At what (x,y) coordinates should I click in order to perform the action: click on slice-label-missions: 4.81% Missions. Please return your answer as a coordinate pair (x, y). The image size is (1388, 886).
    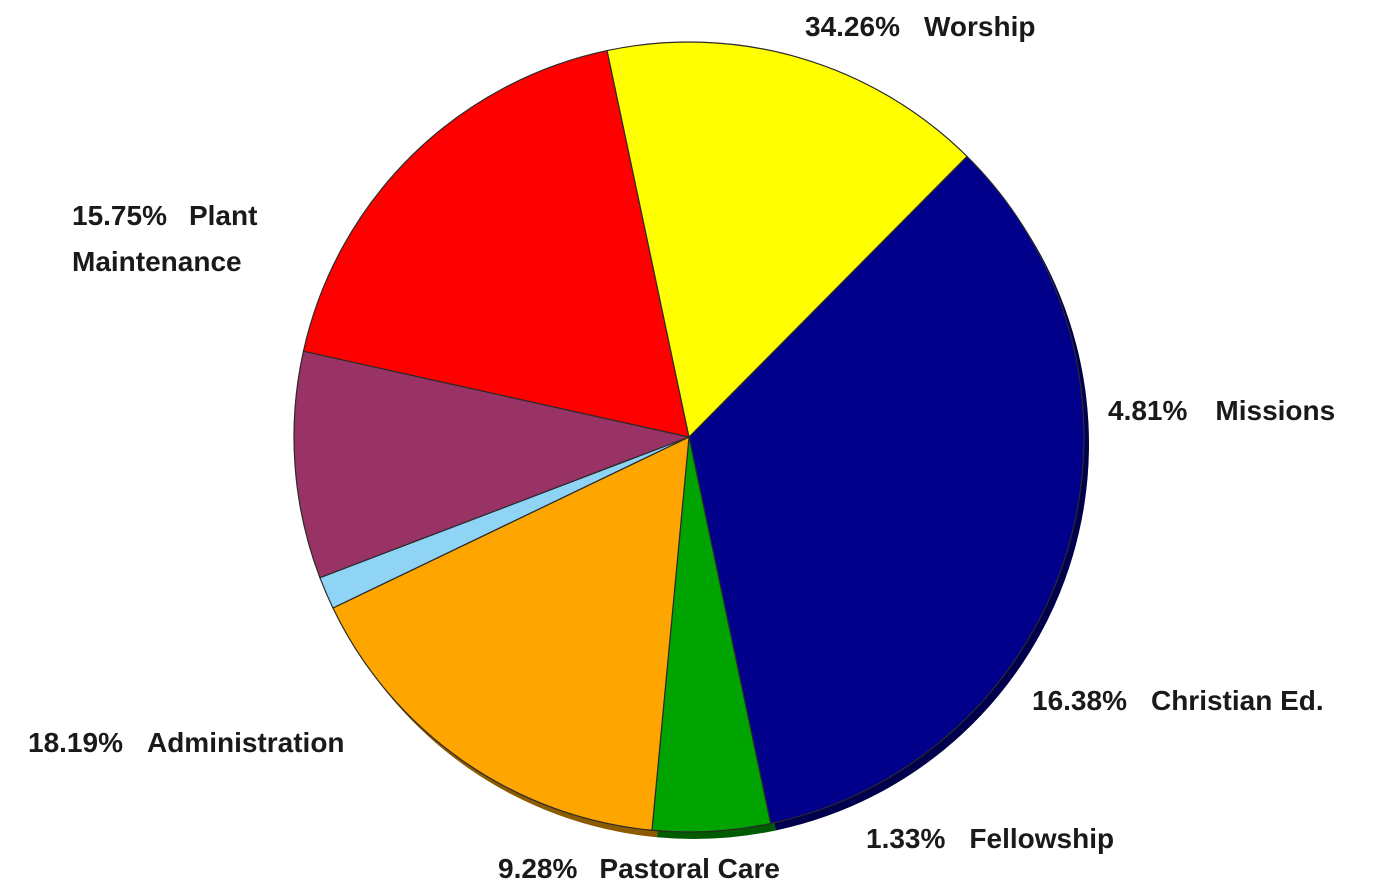
    Looking at the image, I should click on (1221, 410).